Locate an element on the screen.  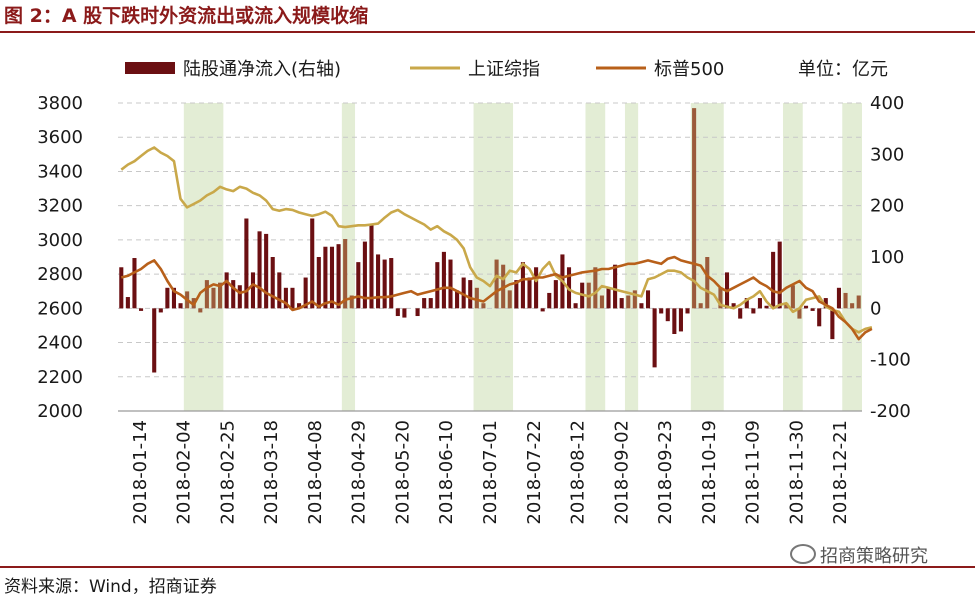
legend-label-shanghai: 上证综指 is located at coordinates (504, 69).